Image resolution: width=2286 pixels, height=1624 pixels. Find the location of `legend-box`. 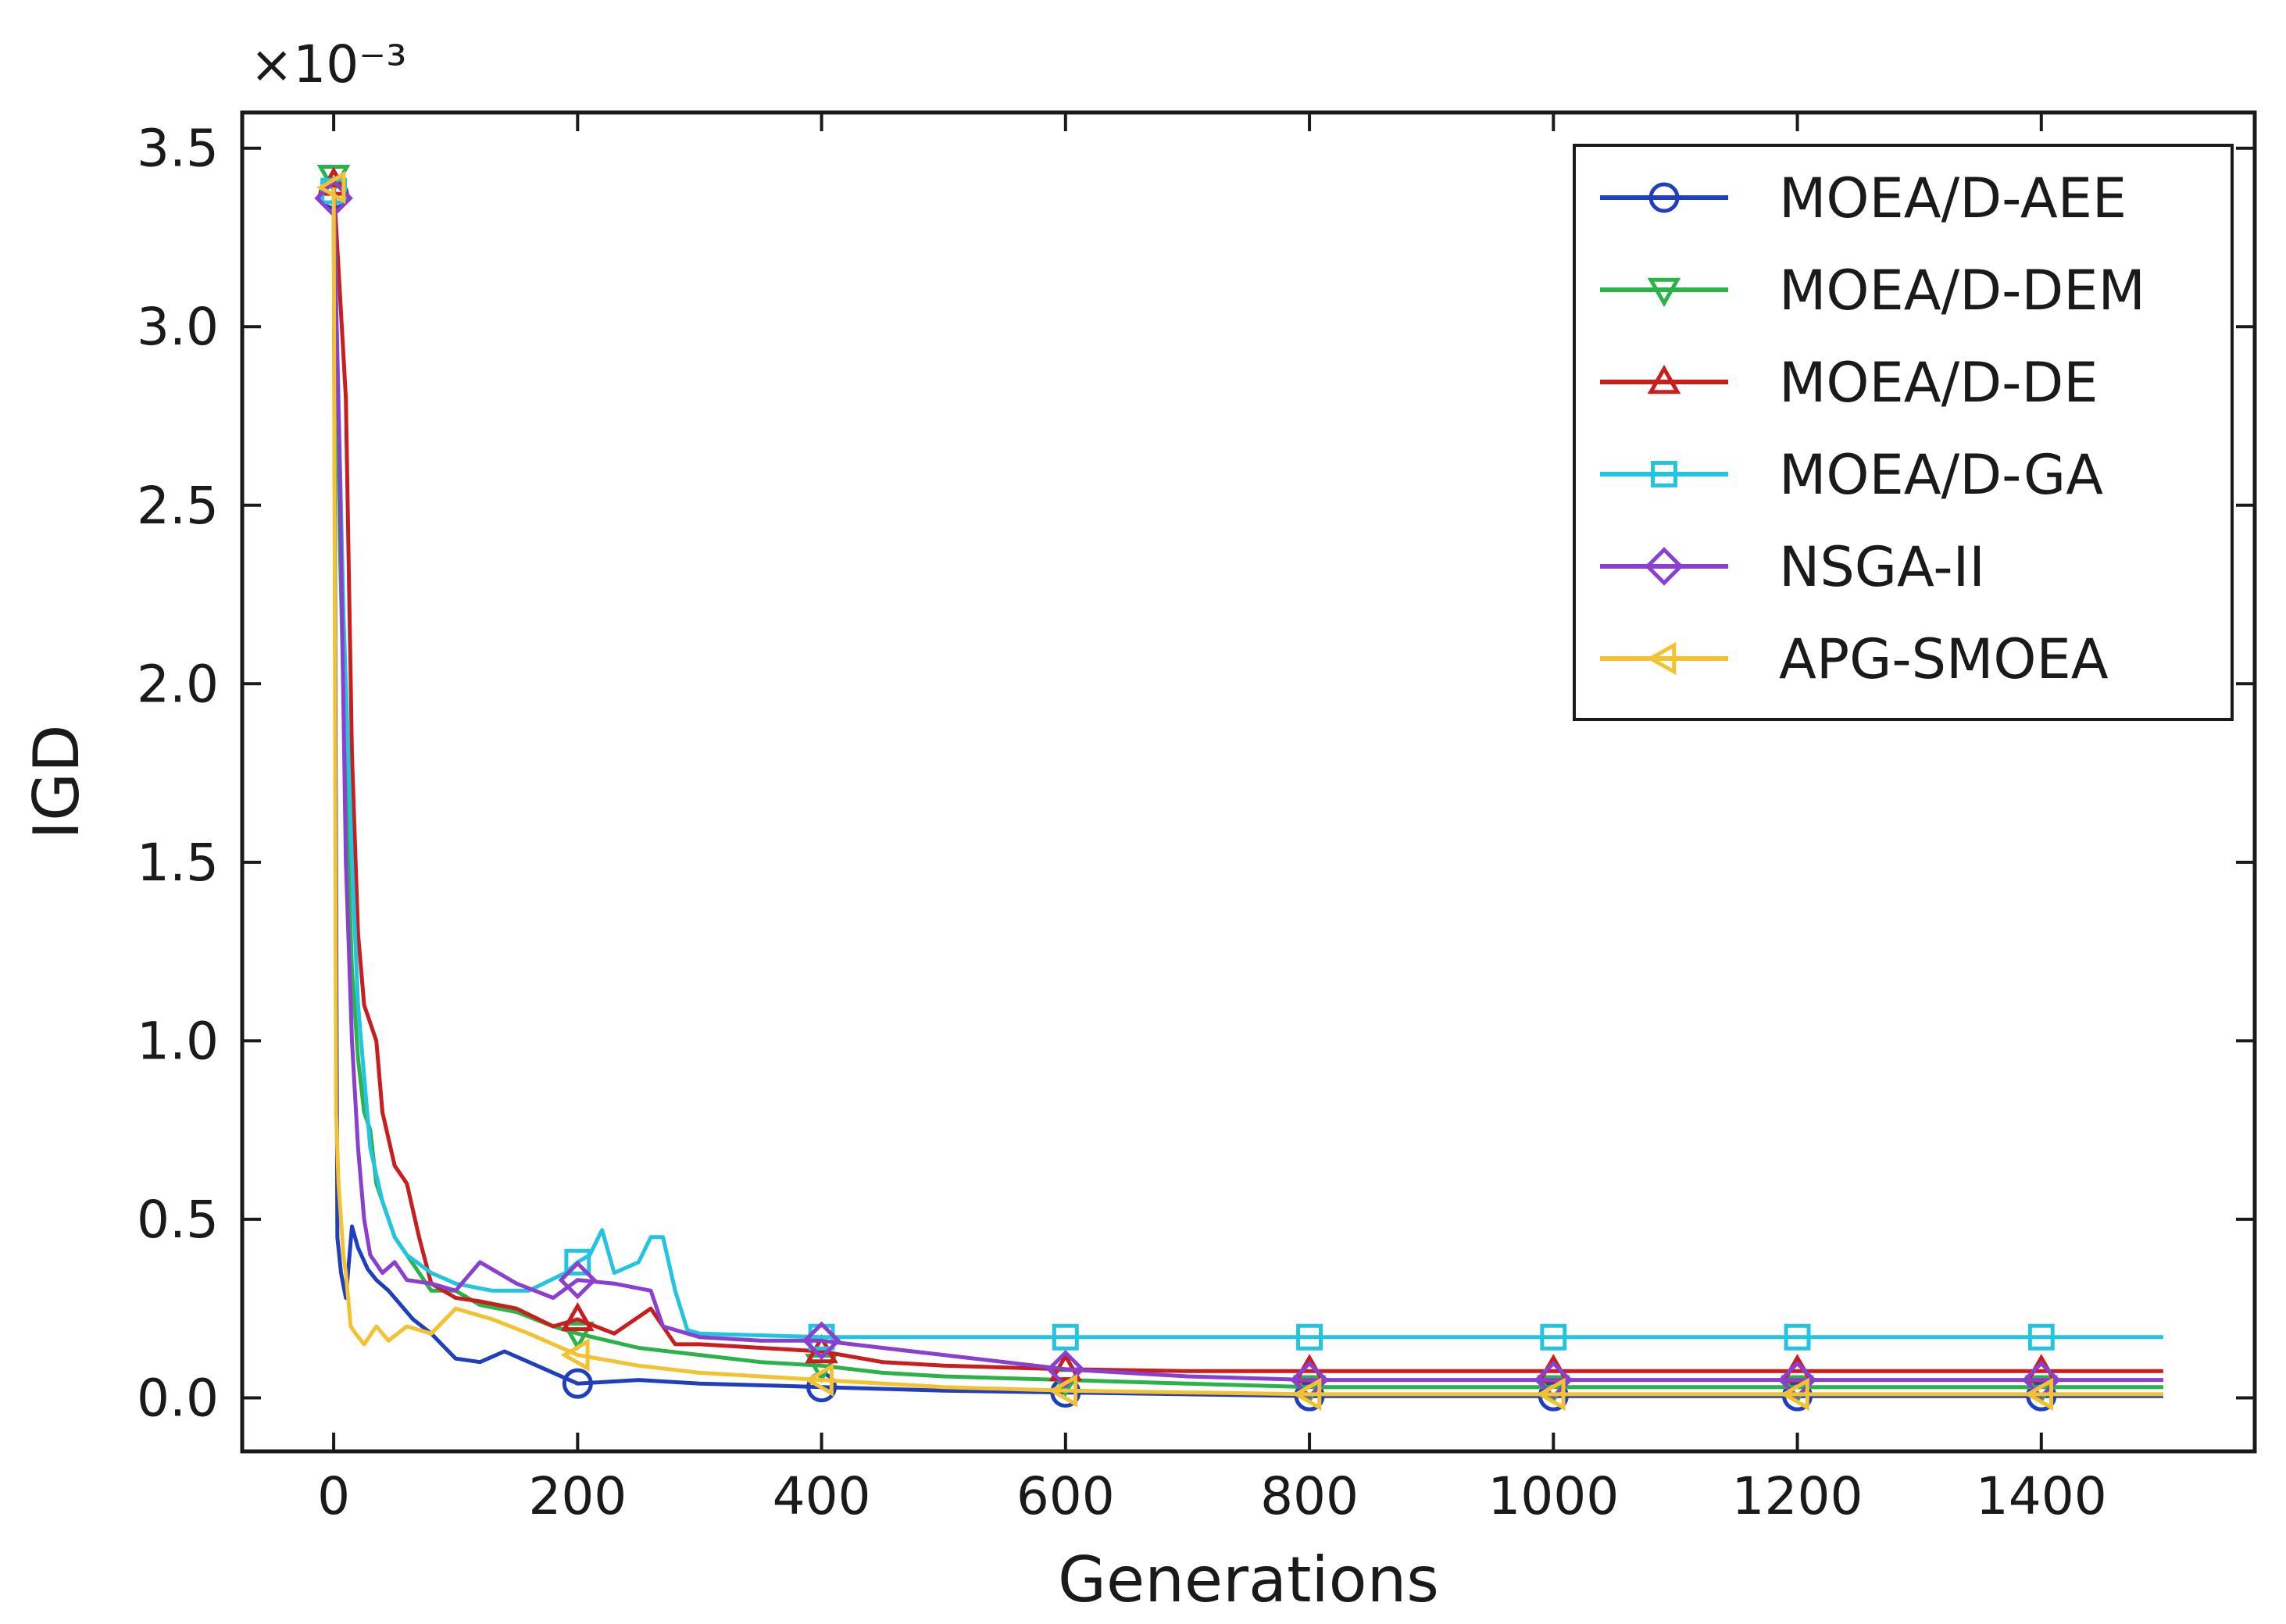

legend-box is located at coordinates (1904, 432).